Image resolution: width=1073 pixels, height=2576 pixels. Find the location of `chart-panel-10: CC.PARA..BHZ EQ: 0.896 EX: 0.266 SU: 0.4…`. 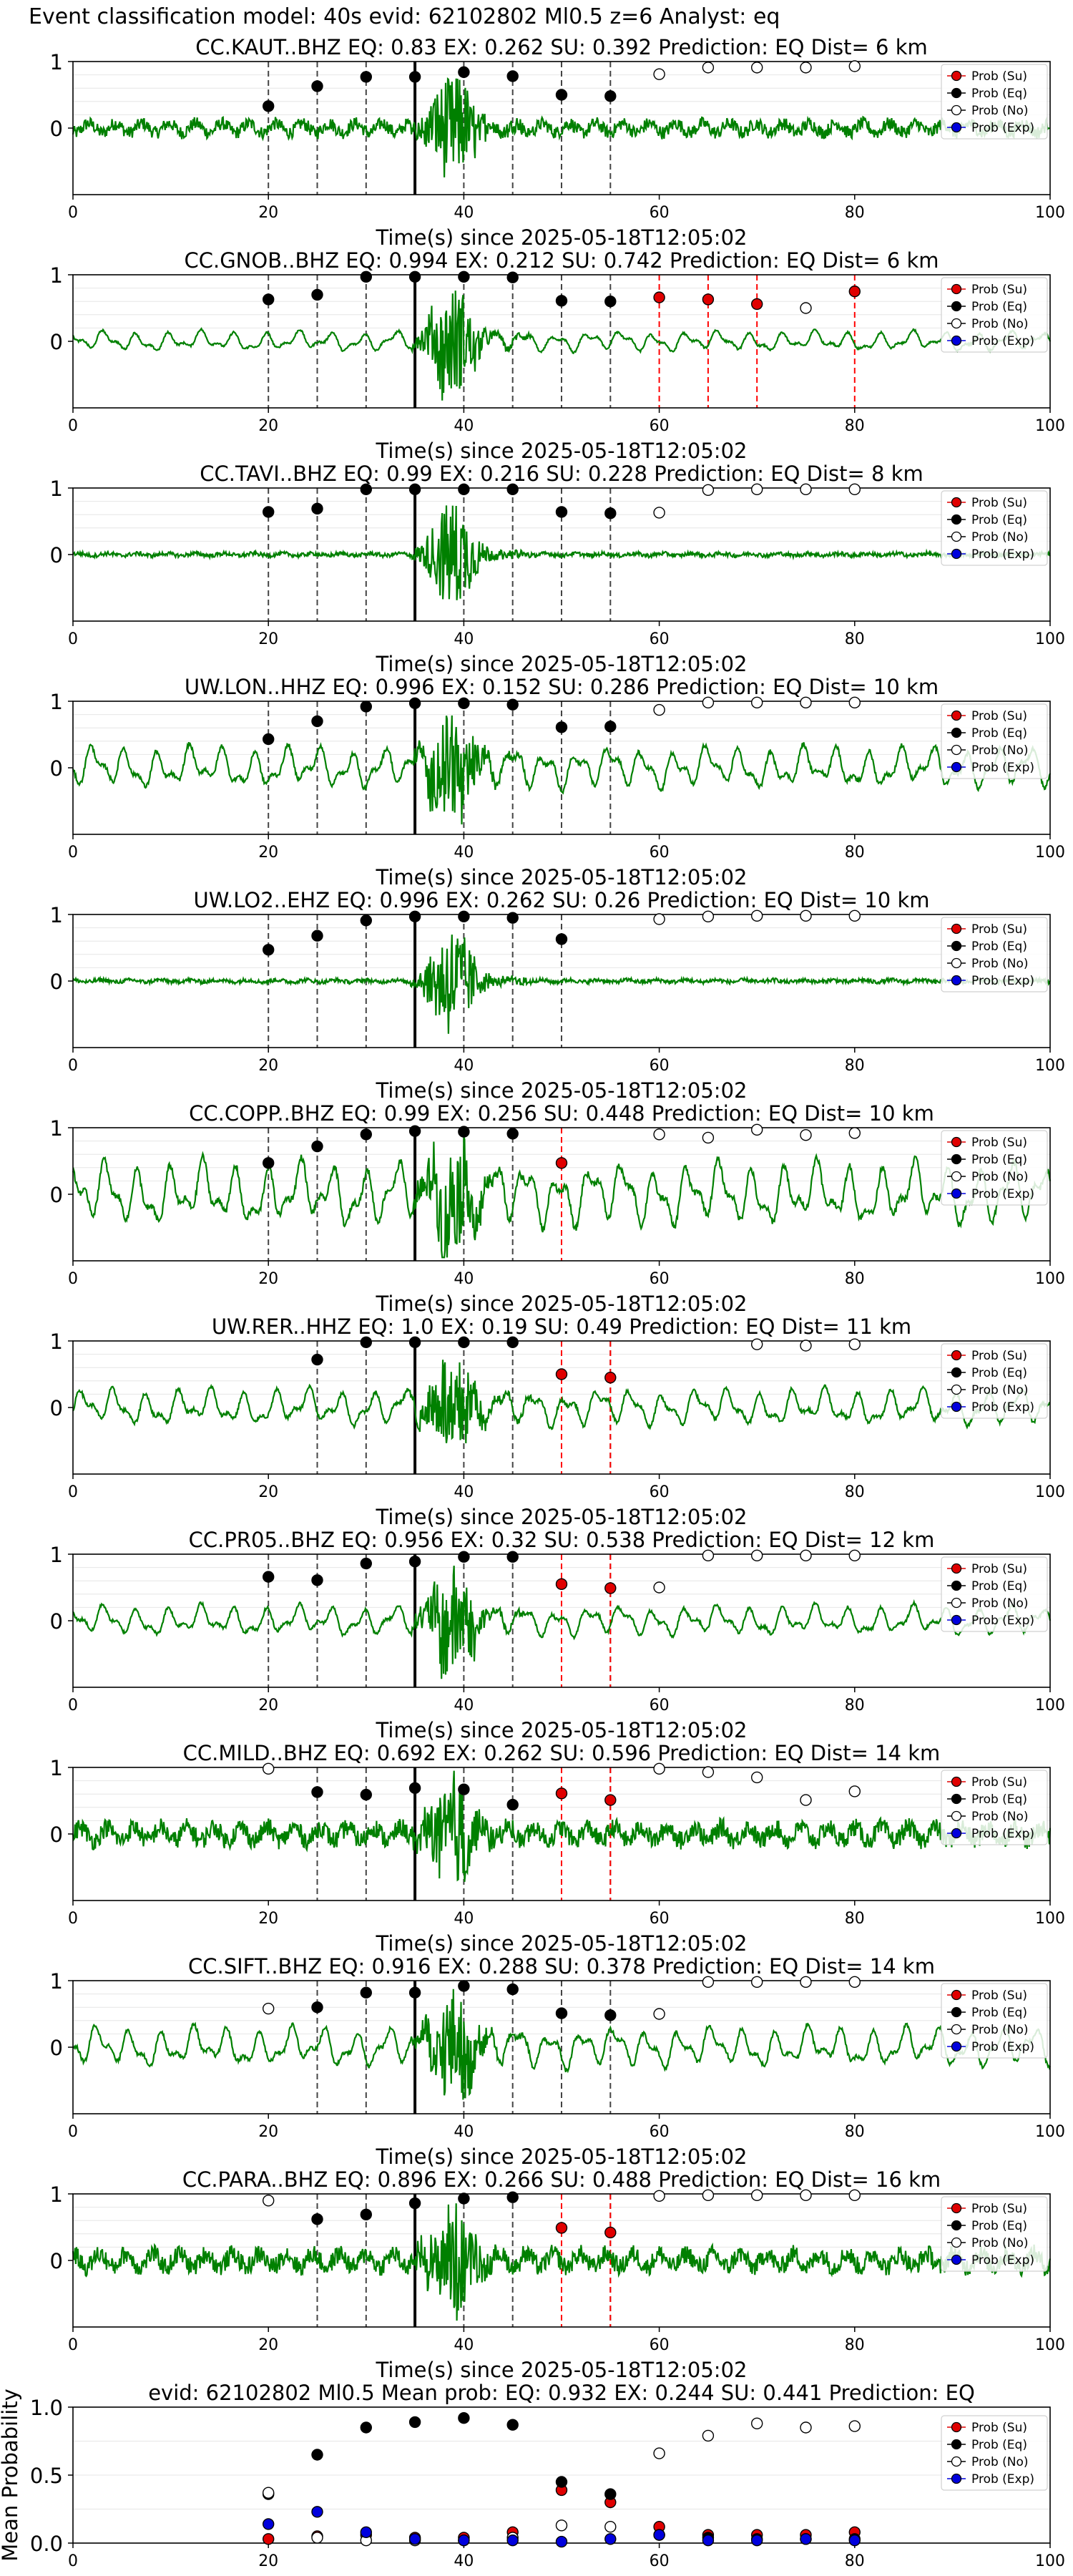

chart-panel-10: CC.PARA..BHZ EQ: 0.896 EX: 0.266 SU: 0.4… is located at coordinates (557, 2274).